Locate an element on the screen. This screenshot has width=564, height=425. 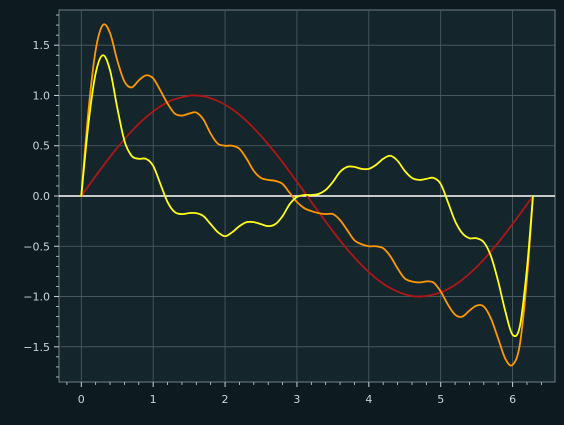
y-tick-label: 1.0 is located at coordinates (42, 95).